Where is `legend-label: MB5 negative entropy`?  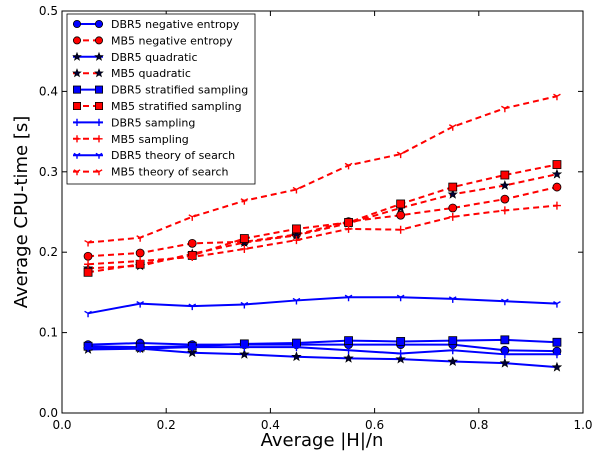
legend-label: MB5 negative entropy is located at coordinates (172, 40).